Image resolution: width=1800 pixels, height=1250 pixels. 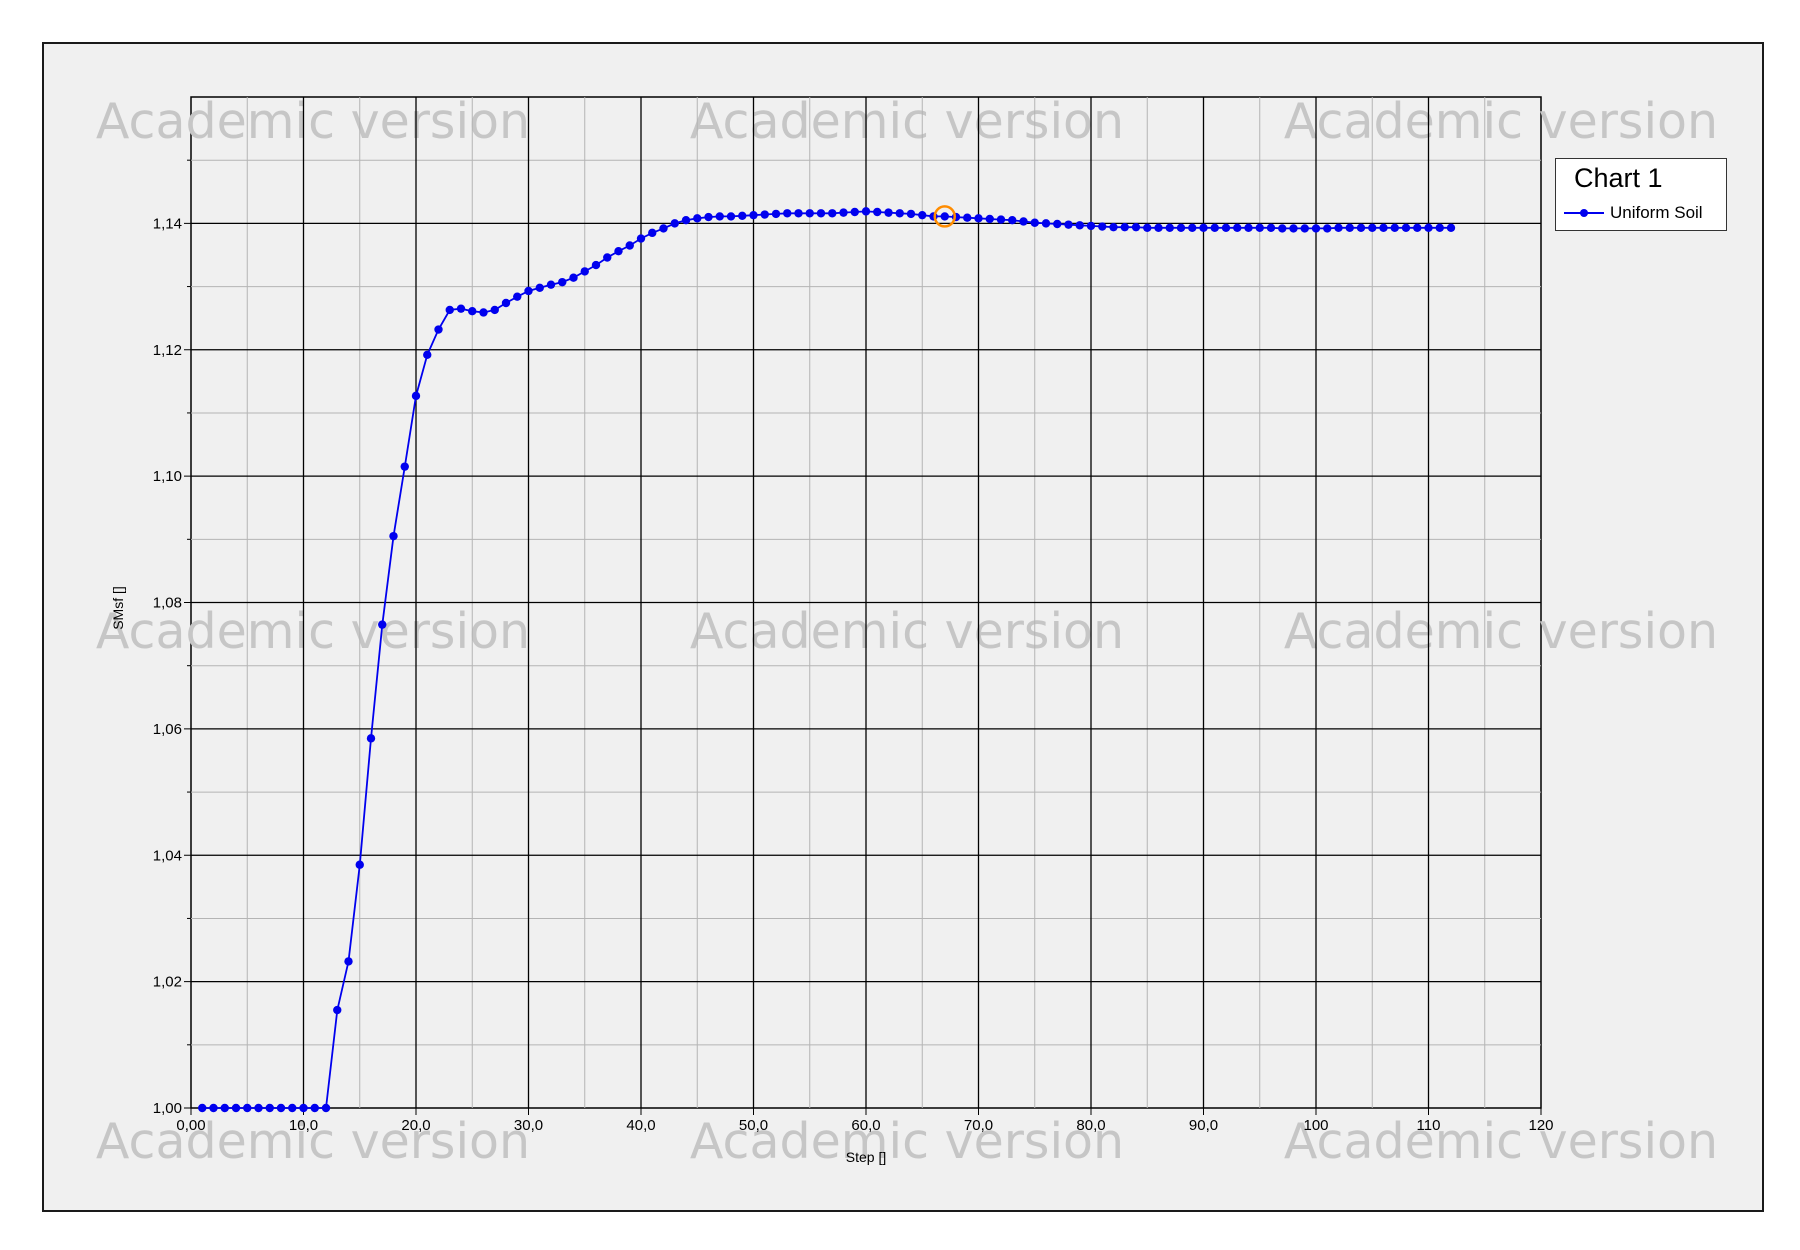 I want to click on legend-series-swatch, so click(x=1584, y=213).